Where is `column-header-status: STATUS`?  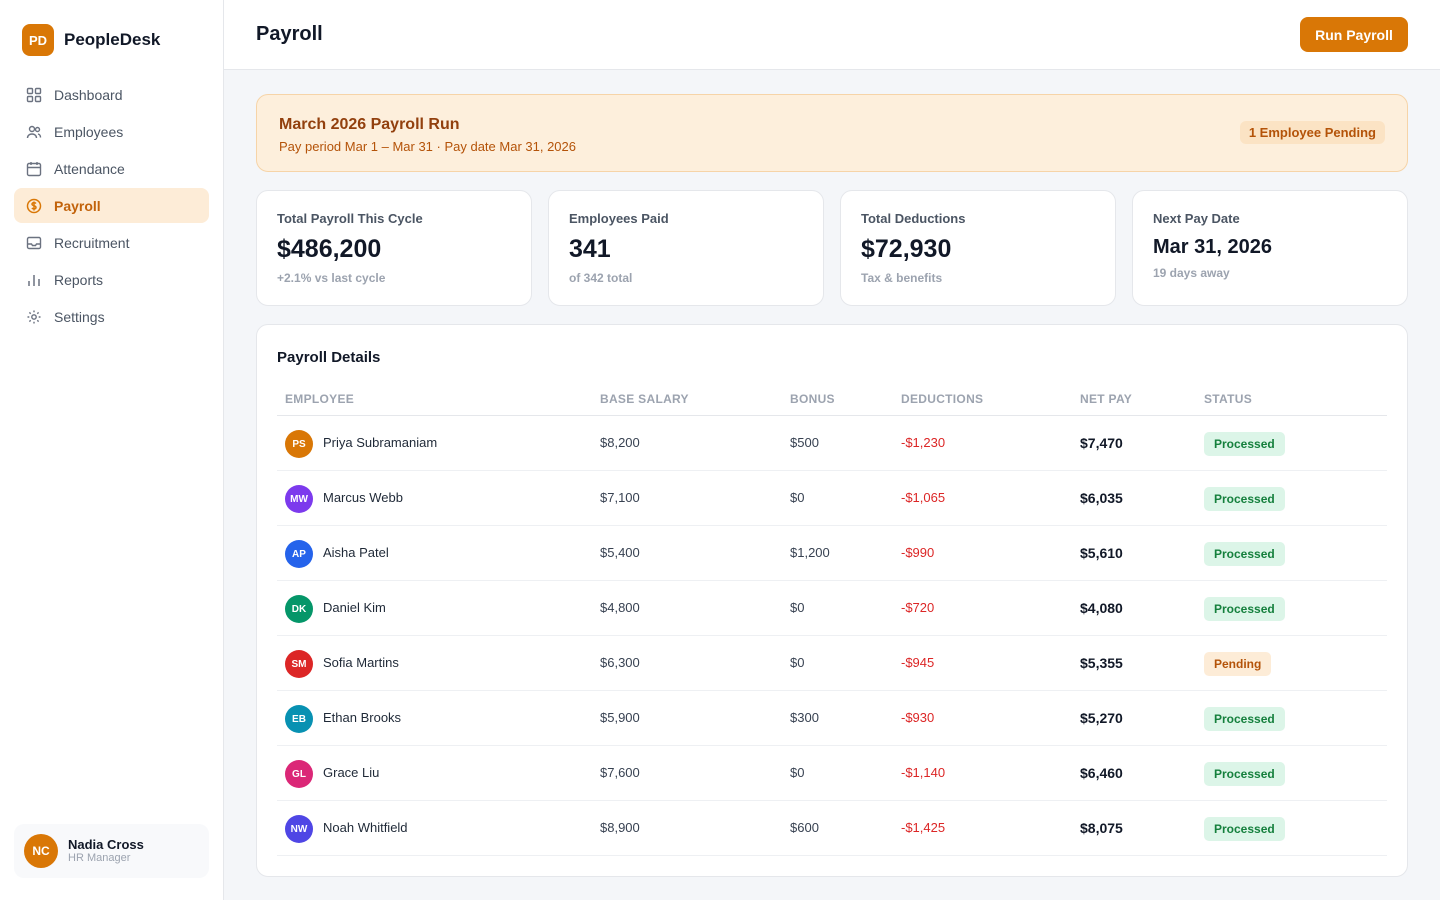
column-header-status: STATUS is located at coordinates (1228, 399).